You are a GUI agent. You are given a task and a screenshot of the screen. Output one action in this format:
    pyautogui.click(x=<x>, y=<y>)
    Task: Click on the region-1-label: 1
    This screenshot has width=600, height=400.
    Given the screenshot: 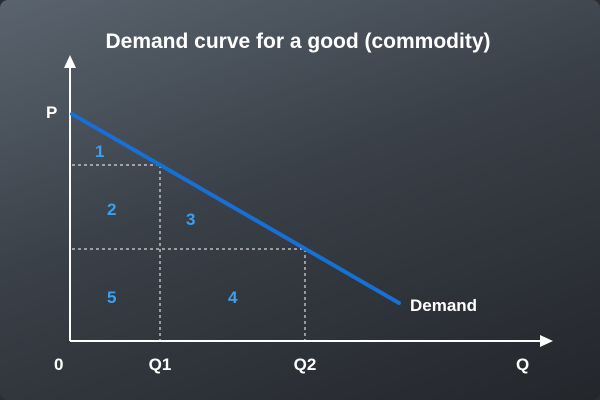 What is the action you would take?
    pyautogui.click(x=99, y=151)
    